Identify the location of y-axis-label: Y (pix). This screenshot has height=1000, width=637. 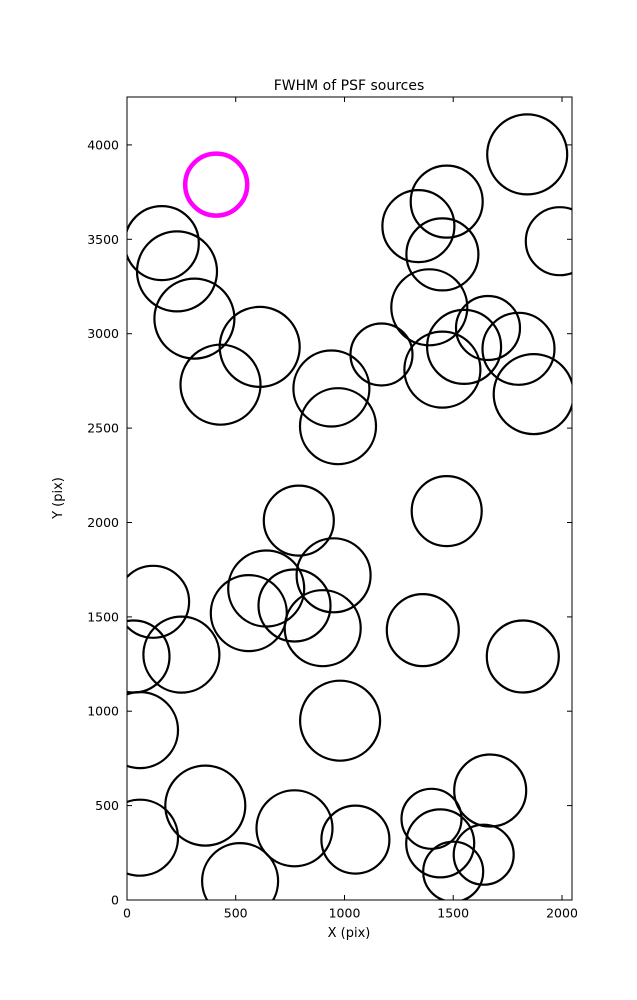
(58, 498).